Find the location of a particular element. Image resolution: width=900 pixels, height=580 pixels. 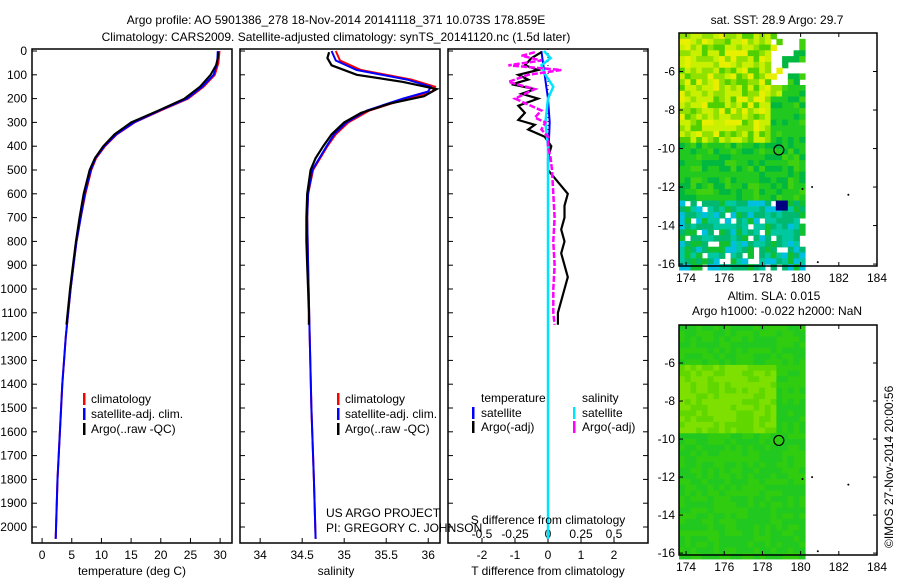

map2-subtitle: Argo h1000: -0.022 h2000: NaN is located at coordinates (777, 311).